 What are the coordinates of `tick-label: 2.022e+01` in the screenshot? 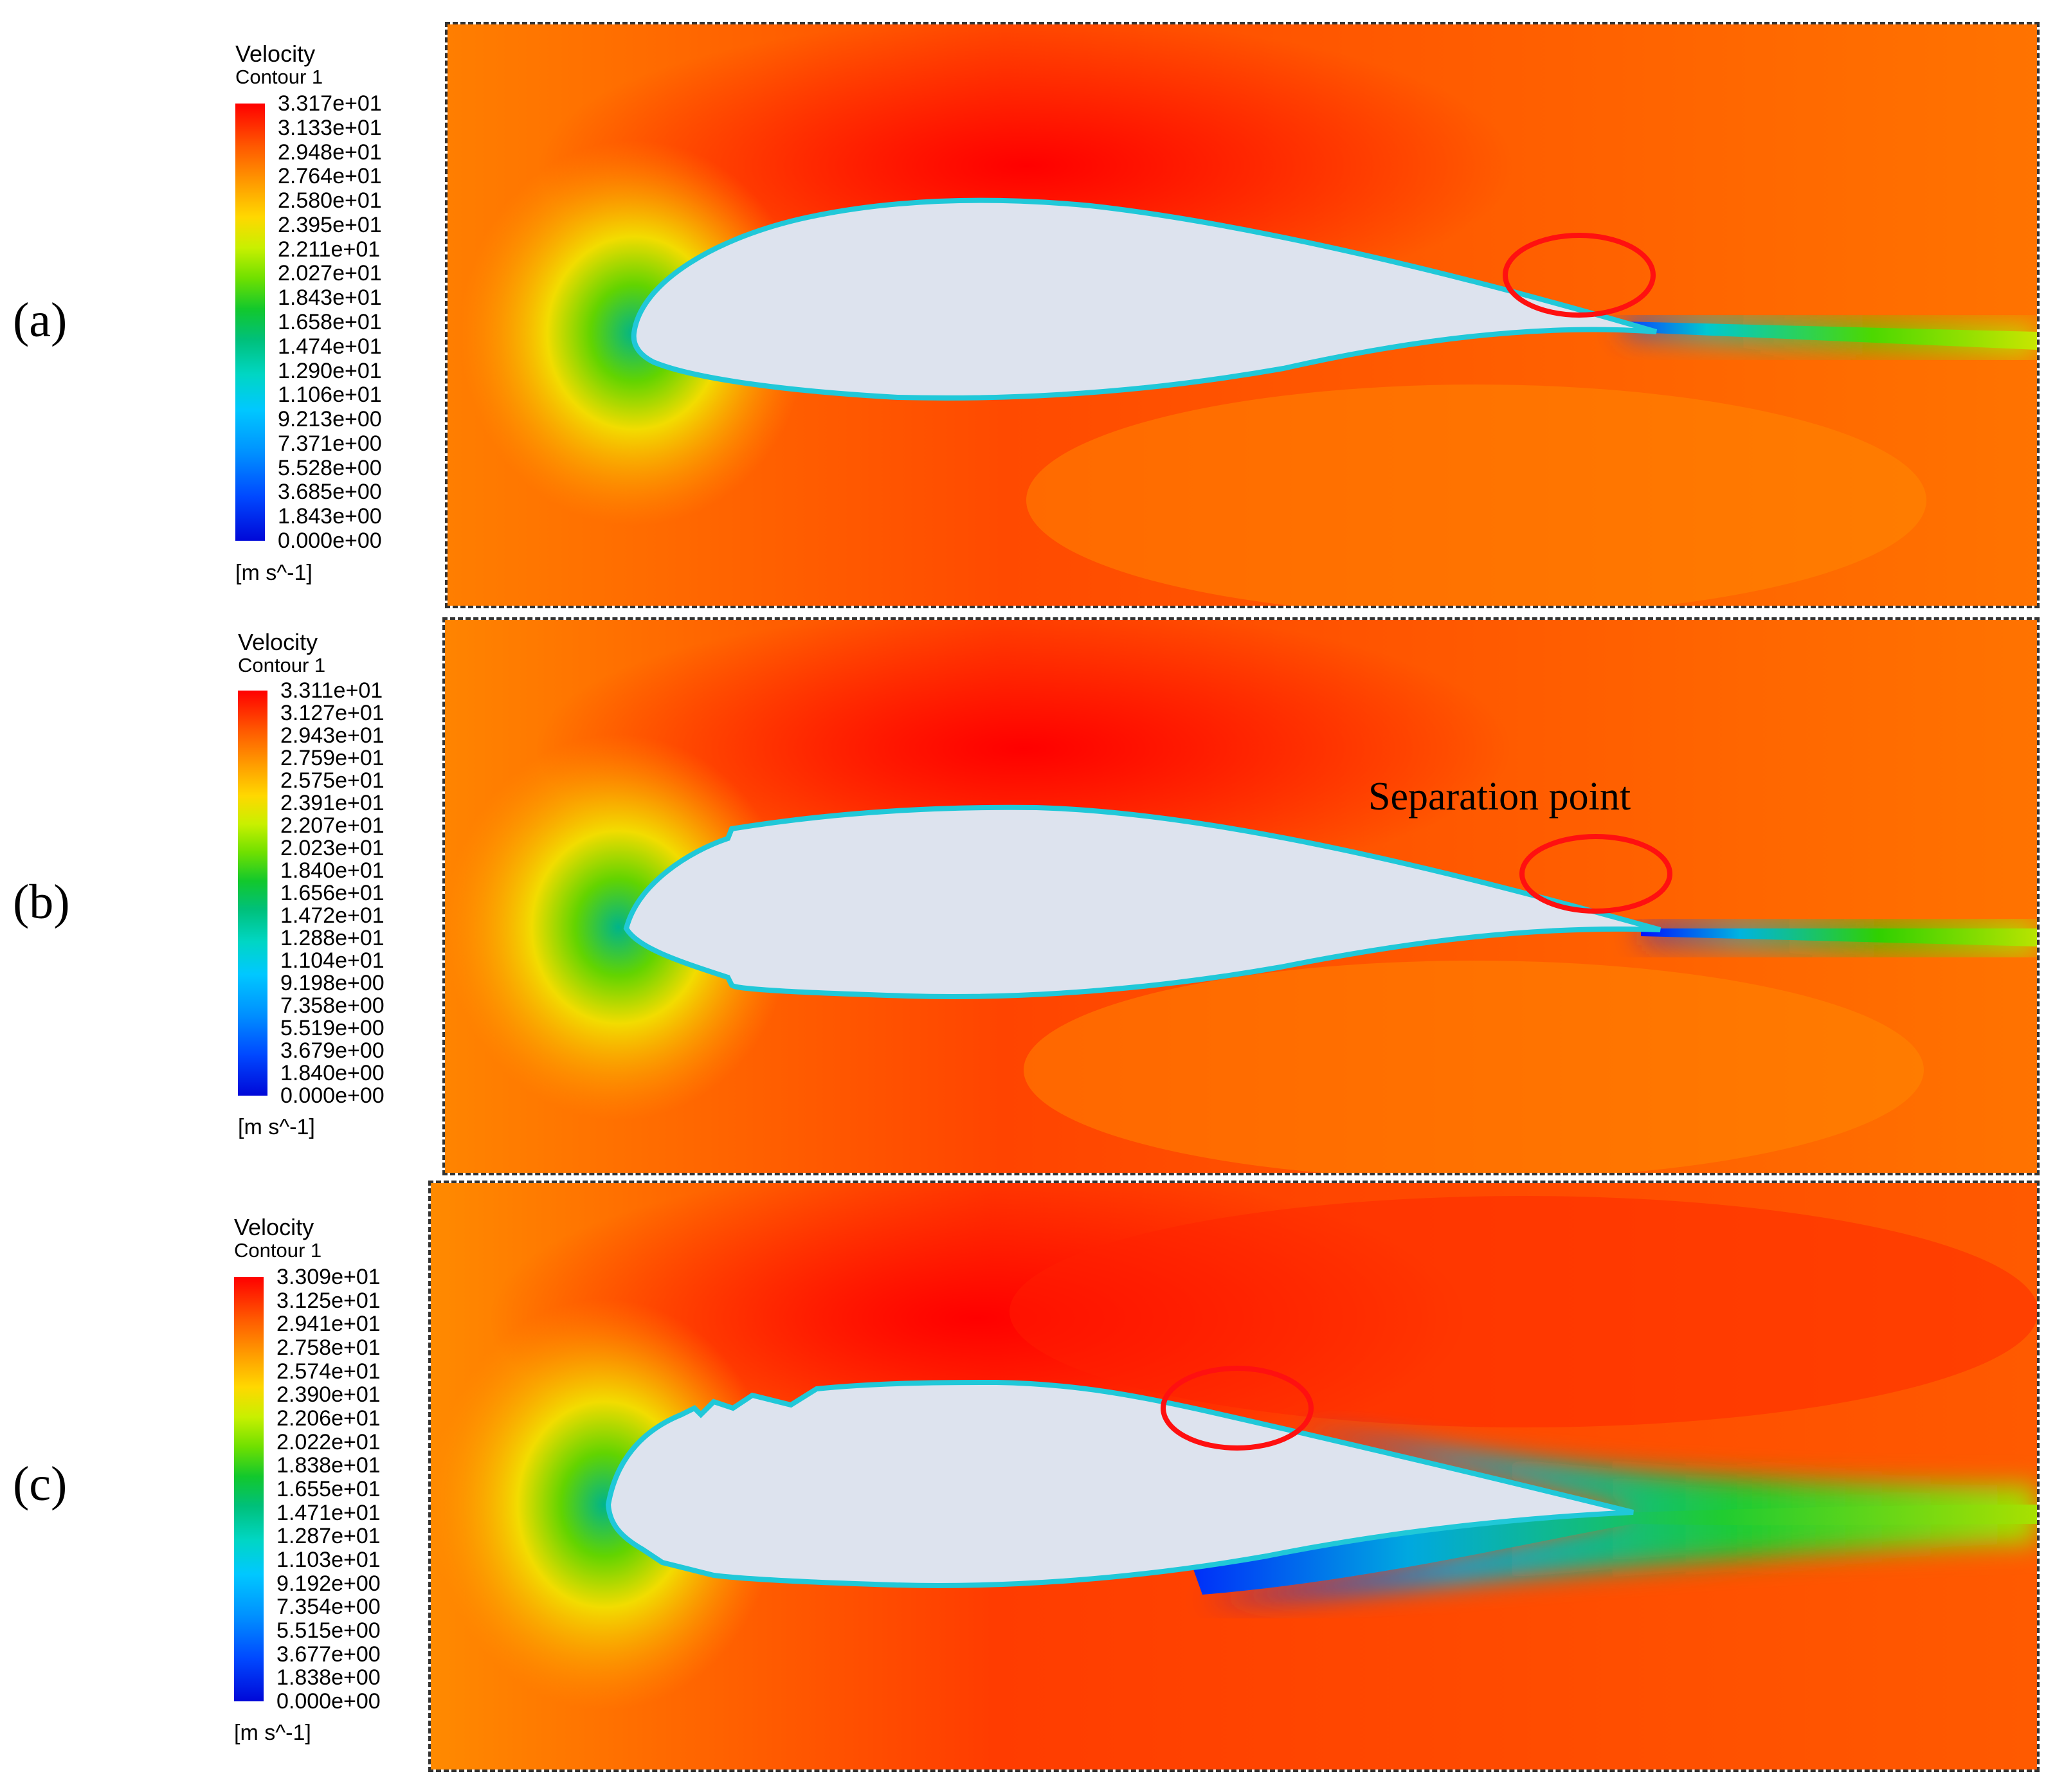 It's located at (328, 1442).